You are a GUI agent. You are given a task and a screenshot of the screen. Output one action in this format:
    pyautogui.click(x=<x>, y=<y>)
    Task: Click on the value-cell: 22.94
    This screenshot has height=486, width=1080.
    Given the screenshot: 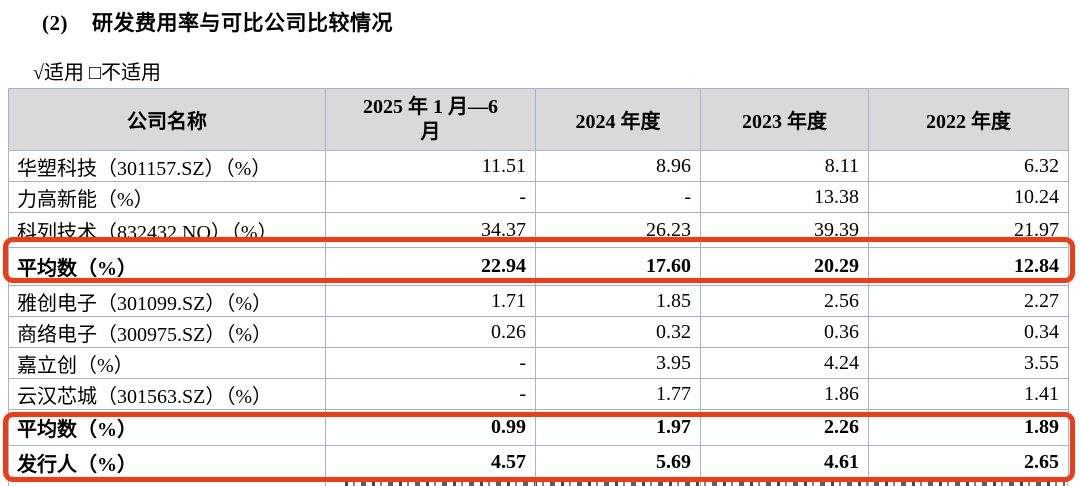 What is the action you would take?
    pyautogui.click(x=430, y=266)
    